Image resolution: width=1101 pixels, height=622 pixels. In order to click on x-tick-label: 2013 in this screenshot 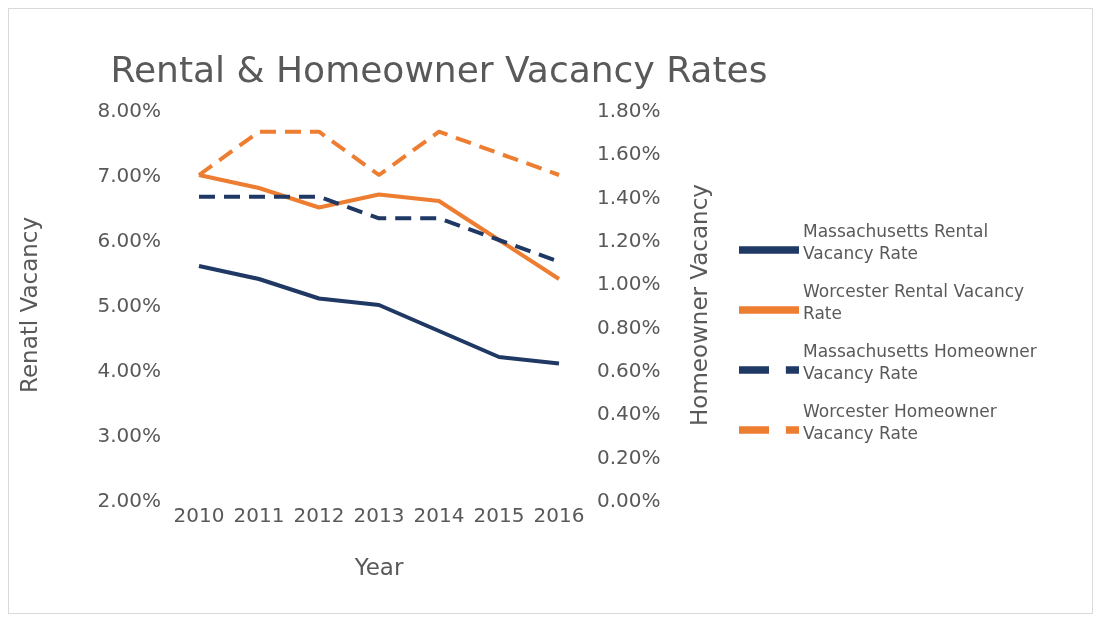, I will do `click(379, 515)`.